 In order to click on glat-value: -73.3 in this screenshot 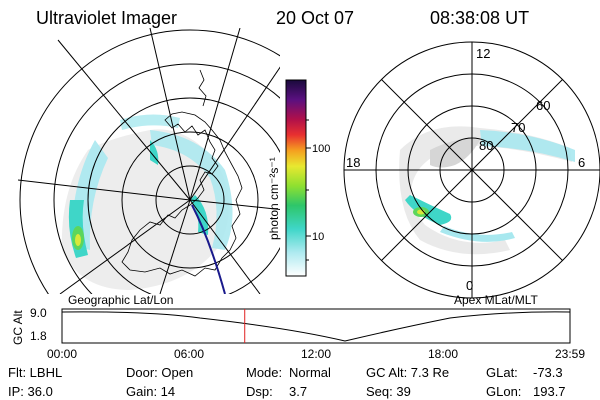, I will do `click(548, 372)`.